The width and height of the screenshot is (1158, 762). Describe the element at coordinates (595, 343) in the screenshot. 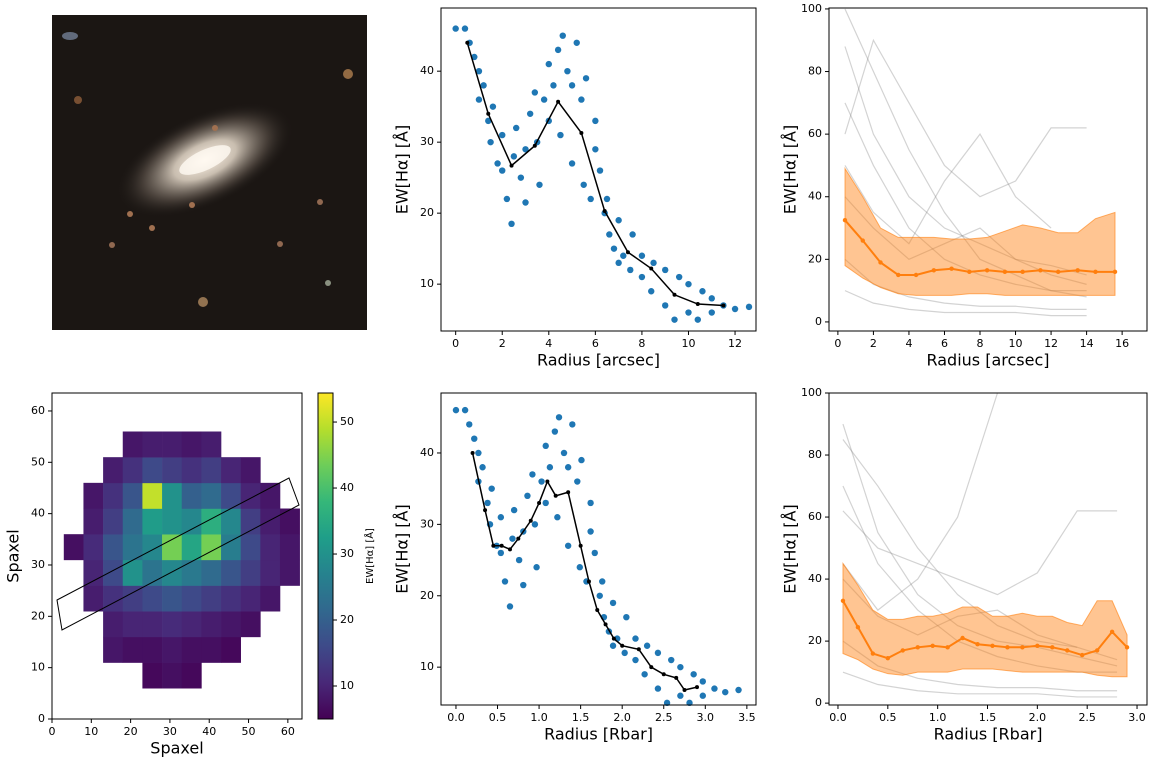

I see `x-tick-label: 6` at that location.